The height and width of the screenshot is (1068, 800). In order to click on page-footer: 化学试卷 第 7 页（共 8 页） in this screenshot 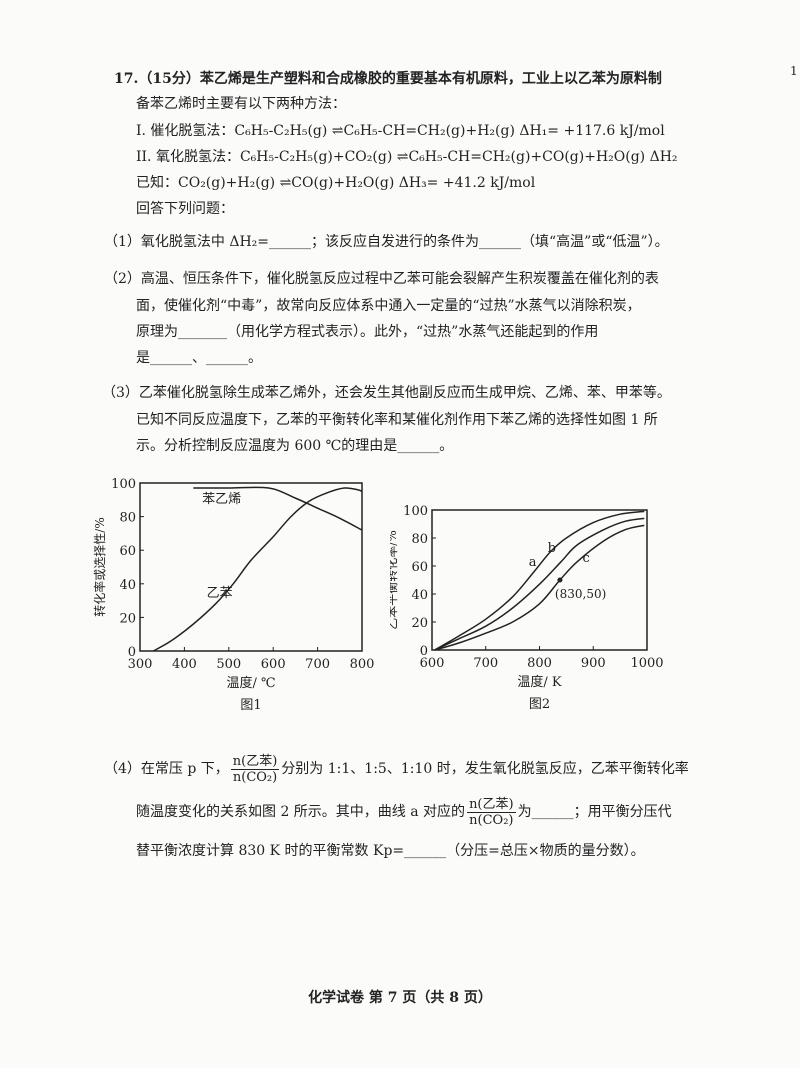, I will do `click(400, 998)`.